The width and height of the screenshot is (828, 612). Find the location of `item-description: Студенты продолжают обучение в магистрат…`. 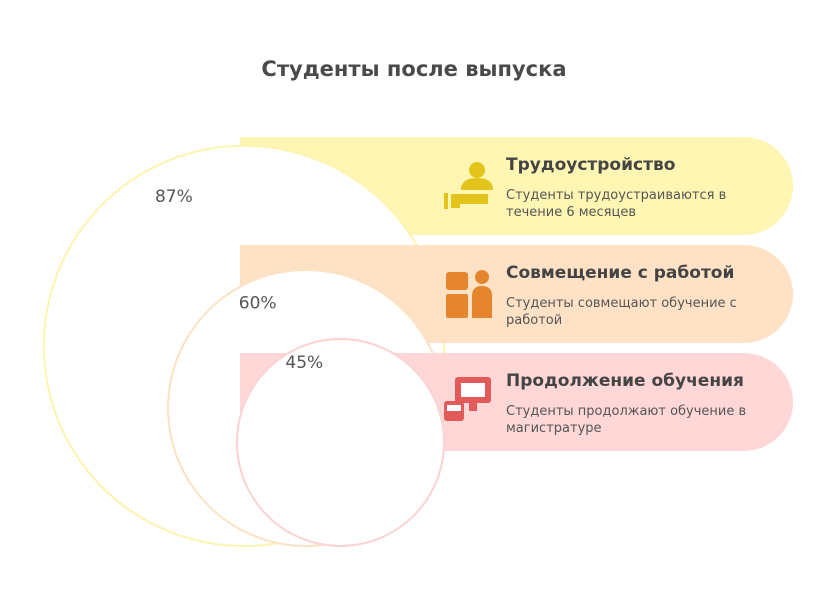

item-description: Студенты продолжают обучение в магистрат… is located at coordinates (626, 420).